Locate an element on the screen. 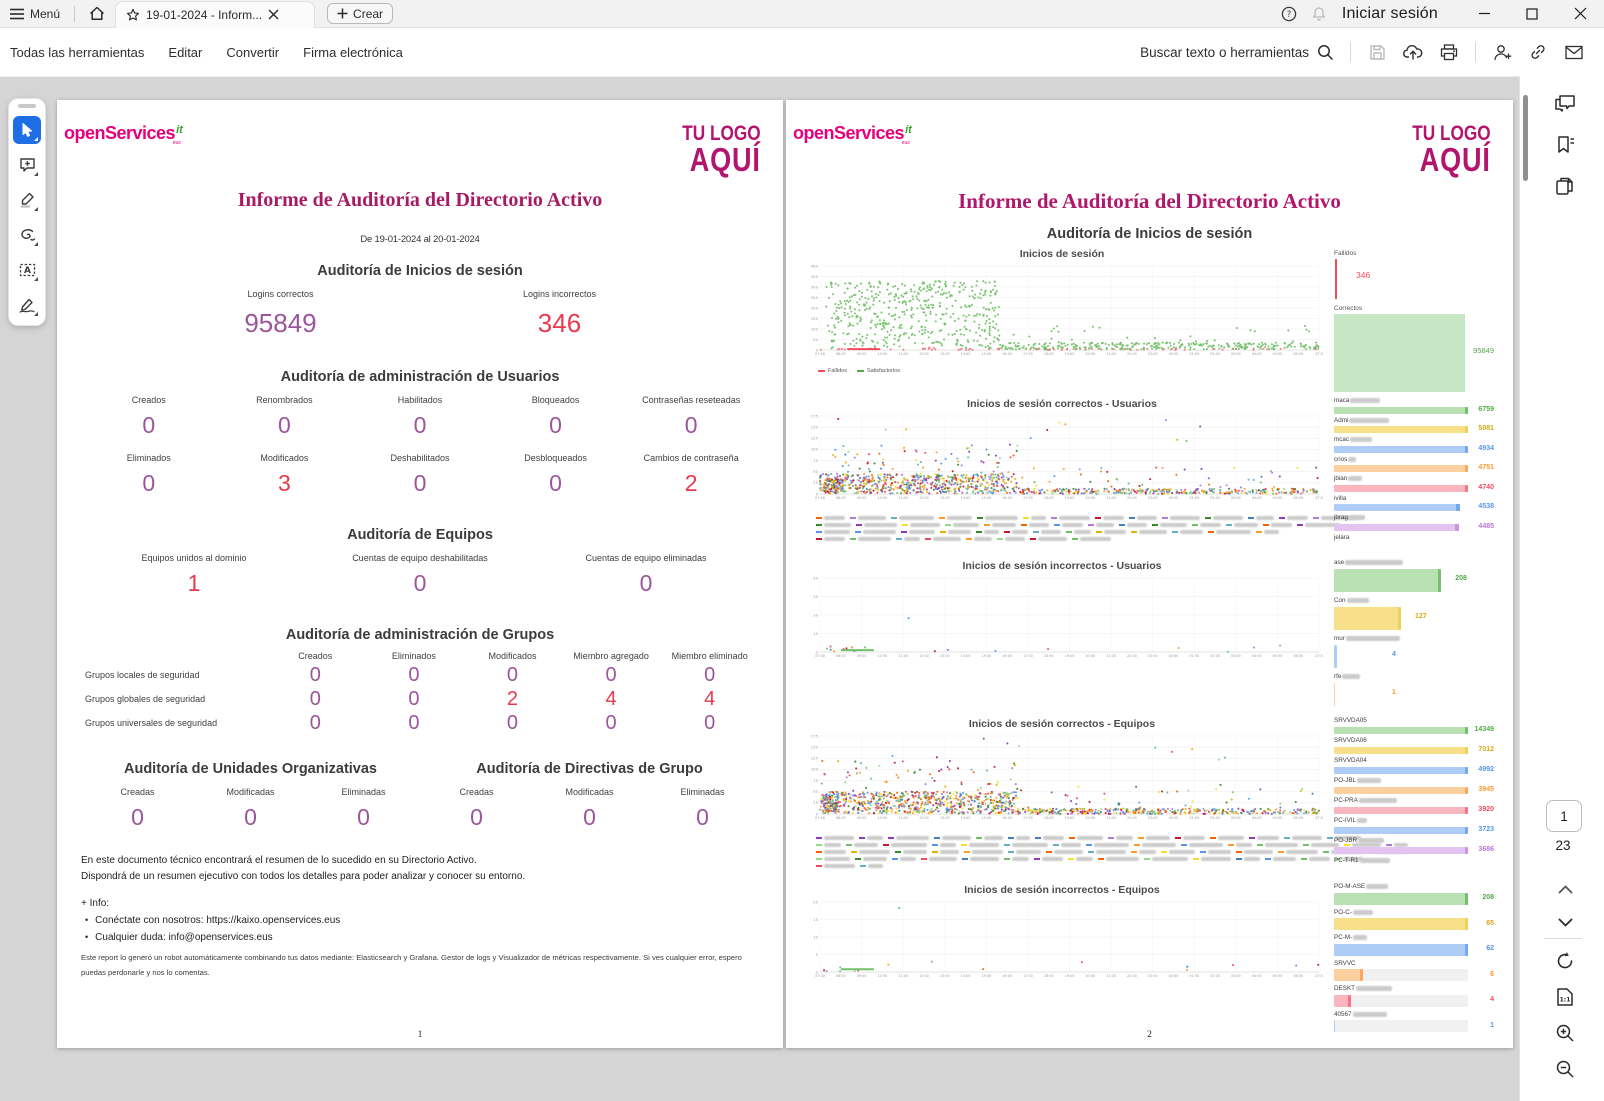  notifications-button is located at coordinates (1319, 13).